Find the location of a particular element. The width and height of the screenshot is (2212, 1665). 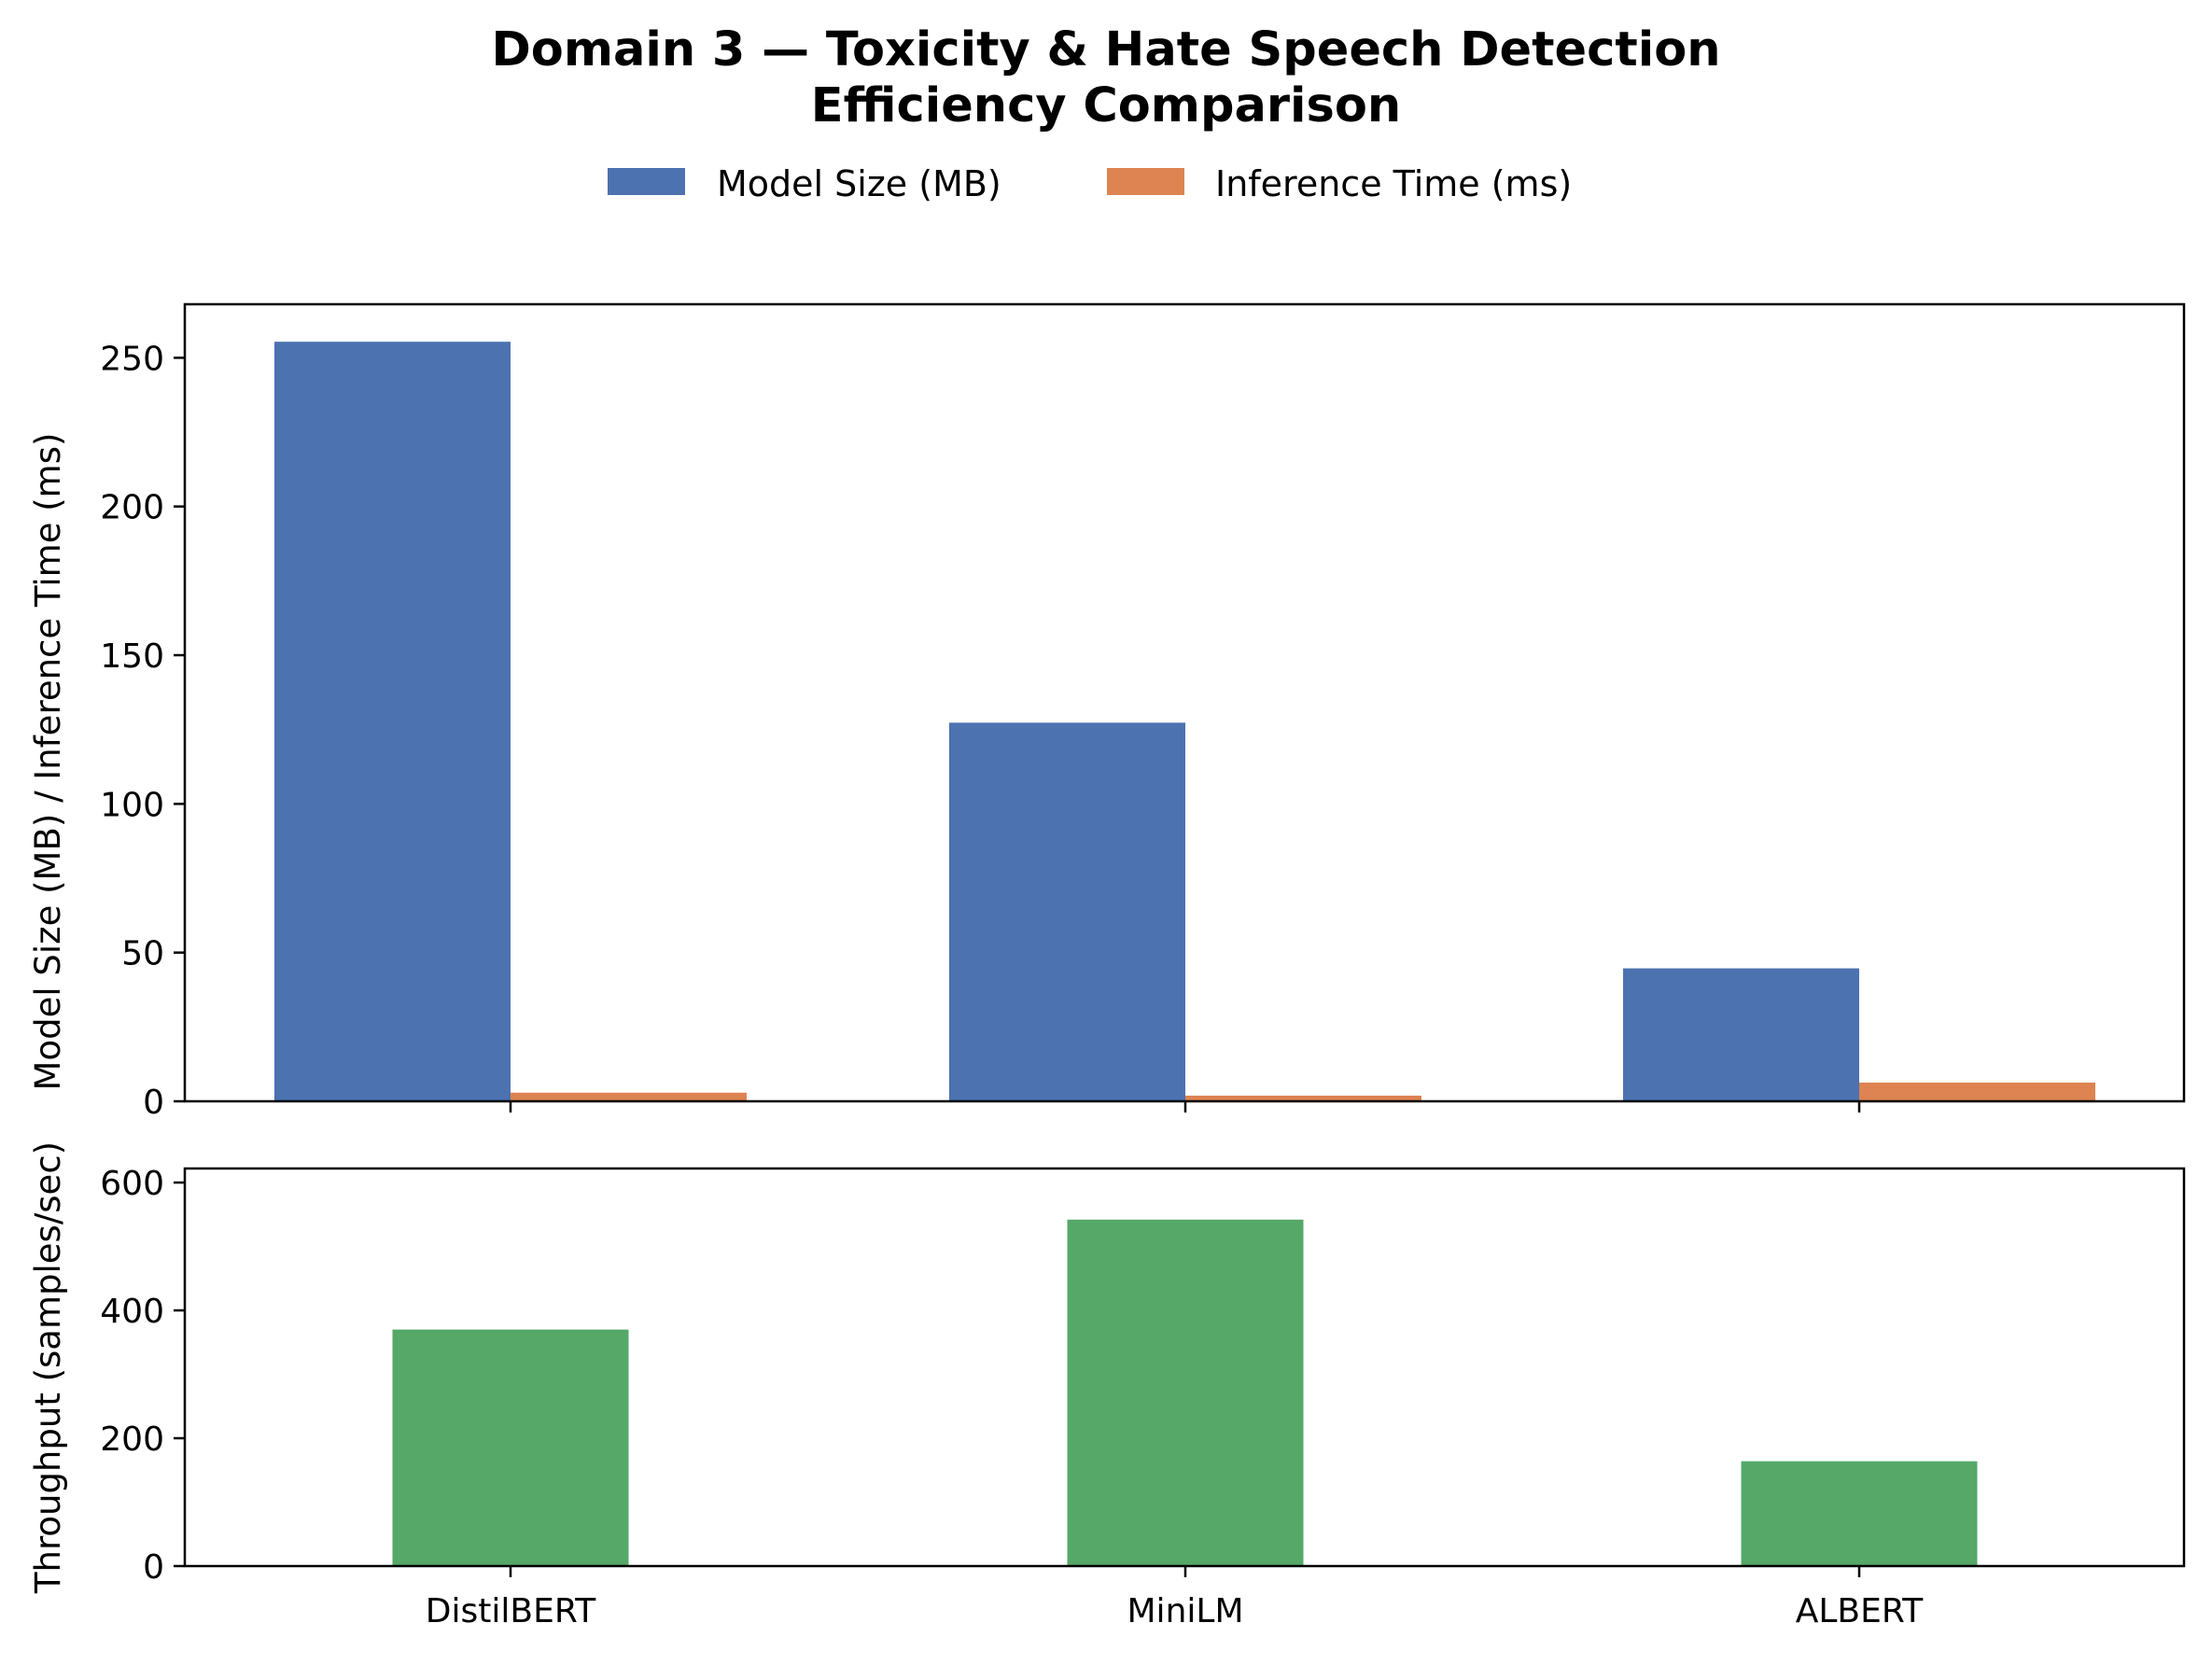

top-y-tick-label: 50 is located at coordinates (142, 954).